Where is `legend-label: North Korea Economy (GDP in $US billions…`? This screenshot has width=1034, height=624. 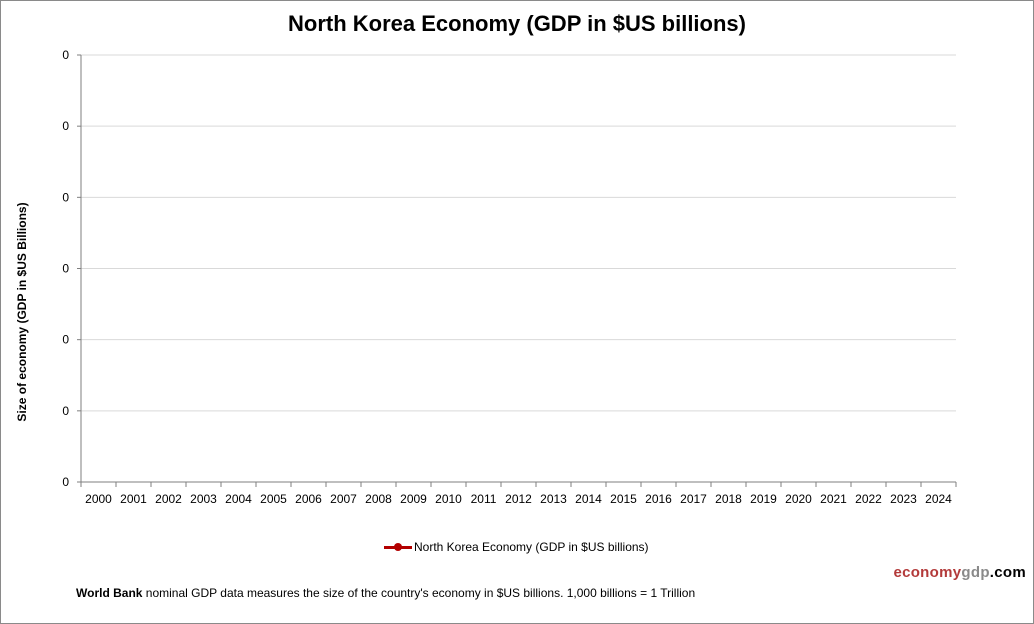 legend-label: North Korea Economy (GDP in $US billions… is located at coordinates (531, 547).